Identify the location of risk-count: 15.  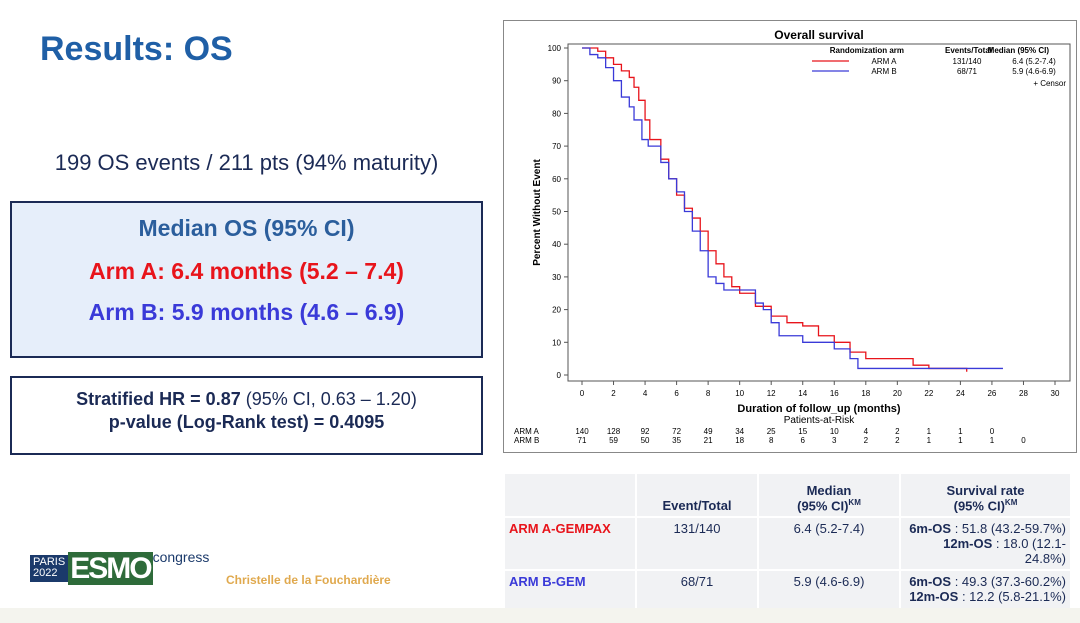
(802, 431).